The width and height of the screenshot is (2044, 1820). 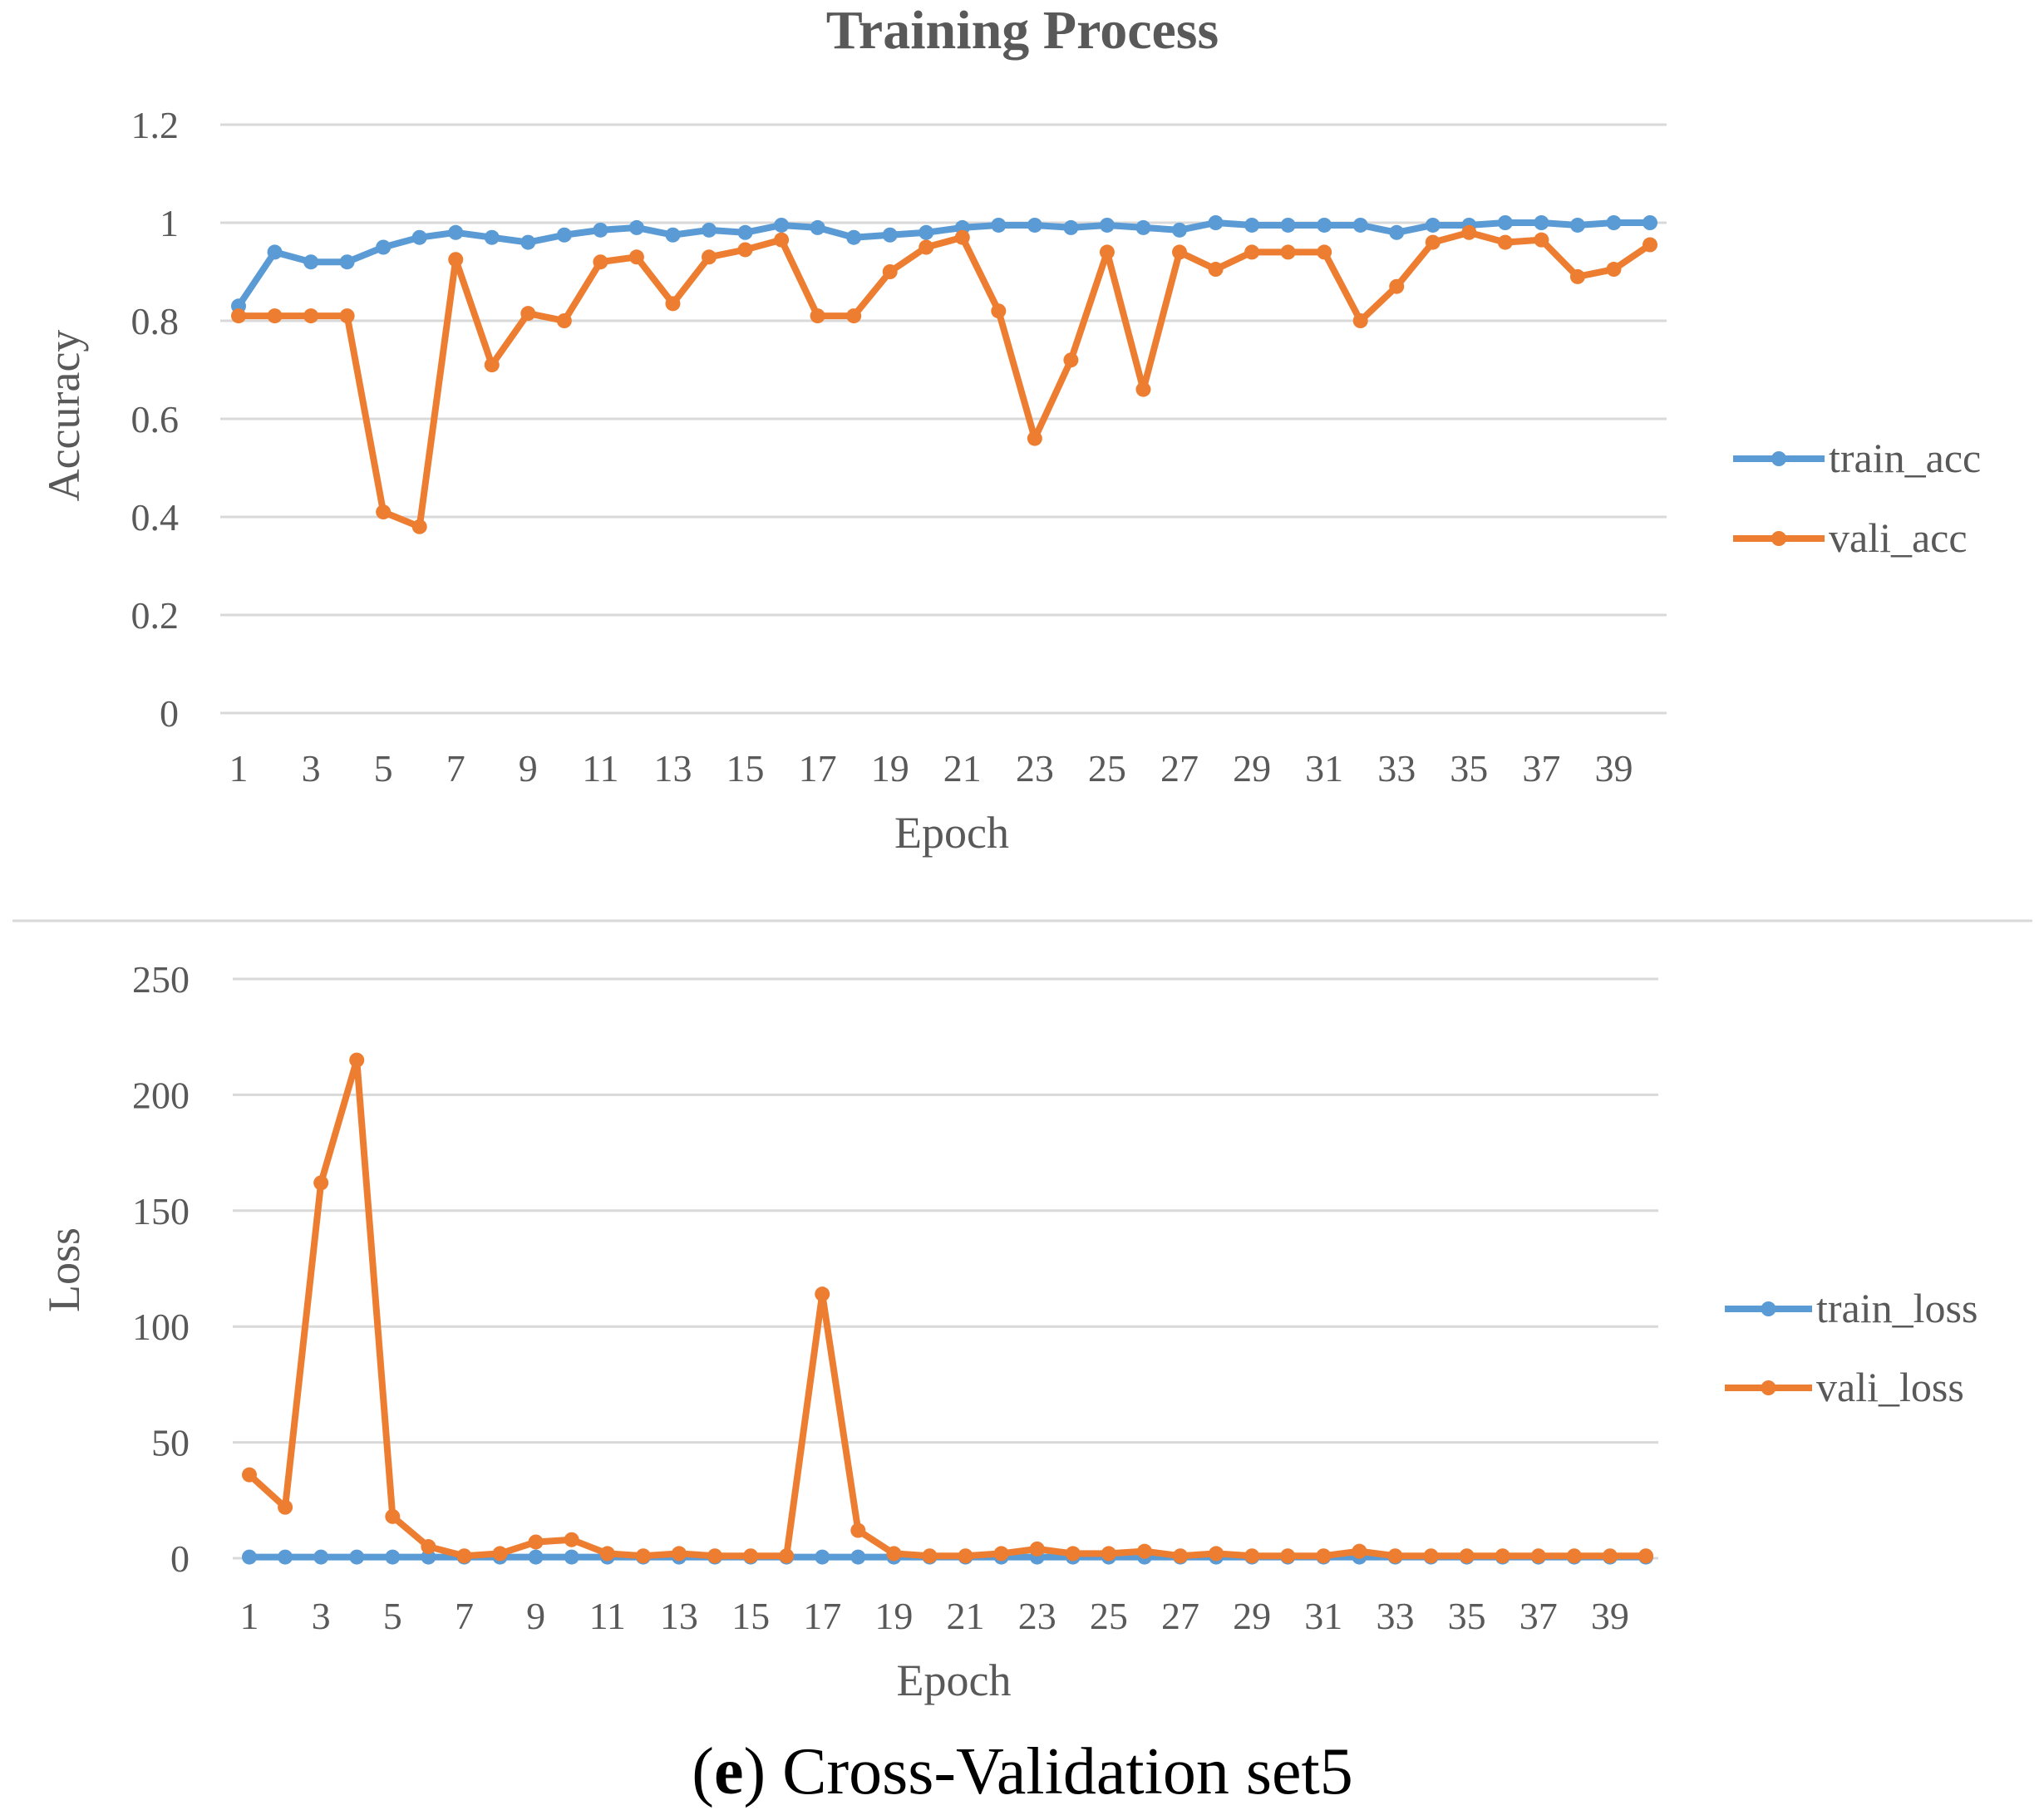 I want to click on x-tick-label: 1, so click(x=249, y=1616).